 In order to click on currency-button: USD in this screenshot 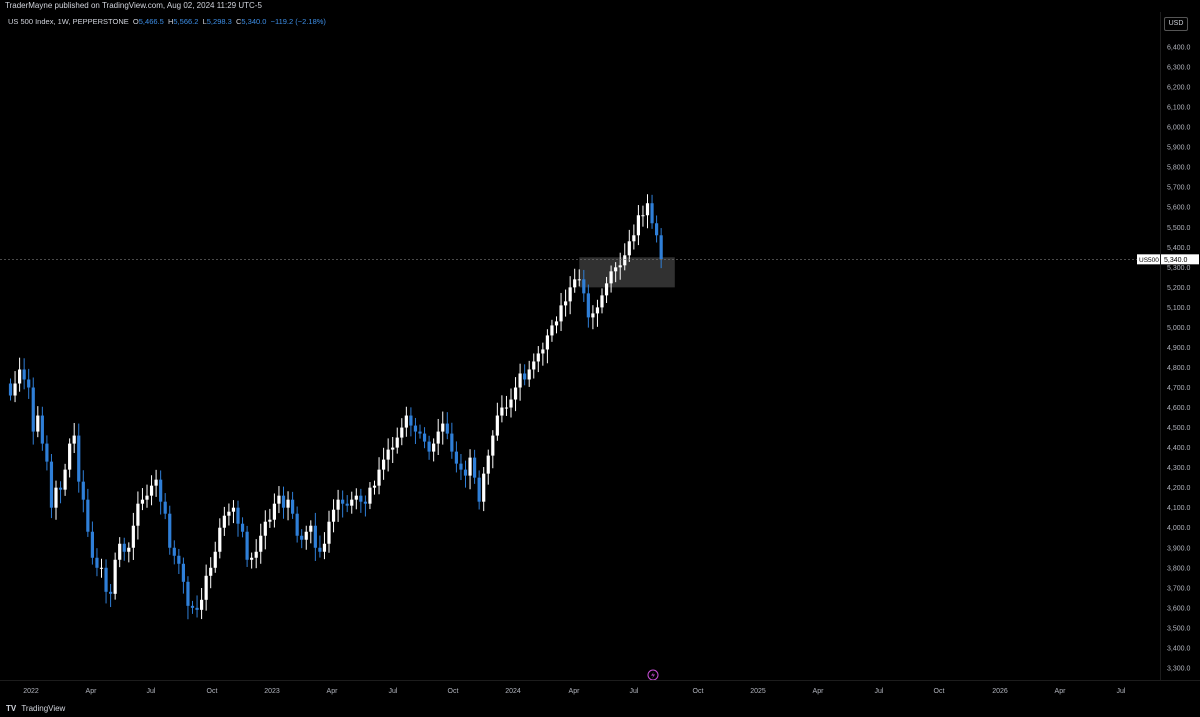, I will do `click(1176, 24)`.